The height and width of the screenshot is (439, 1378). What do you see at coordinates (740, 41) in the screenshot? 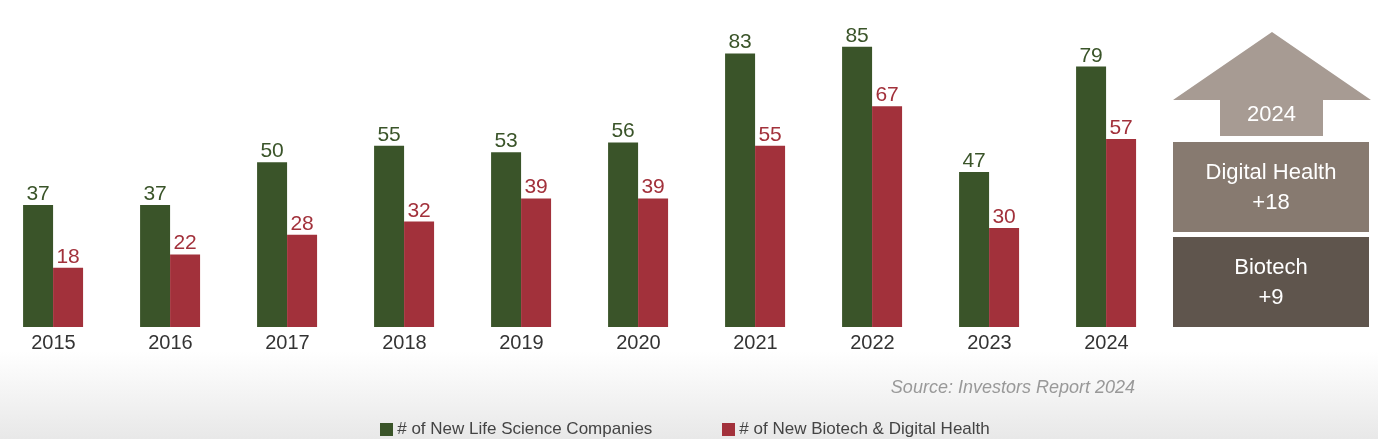
I see `data-label: 83` at bounding box center [740, 41].